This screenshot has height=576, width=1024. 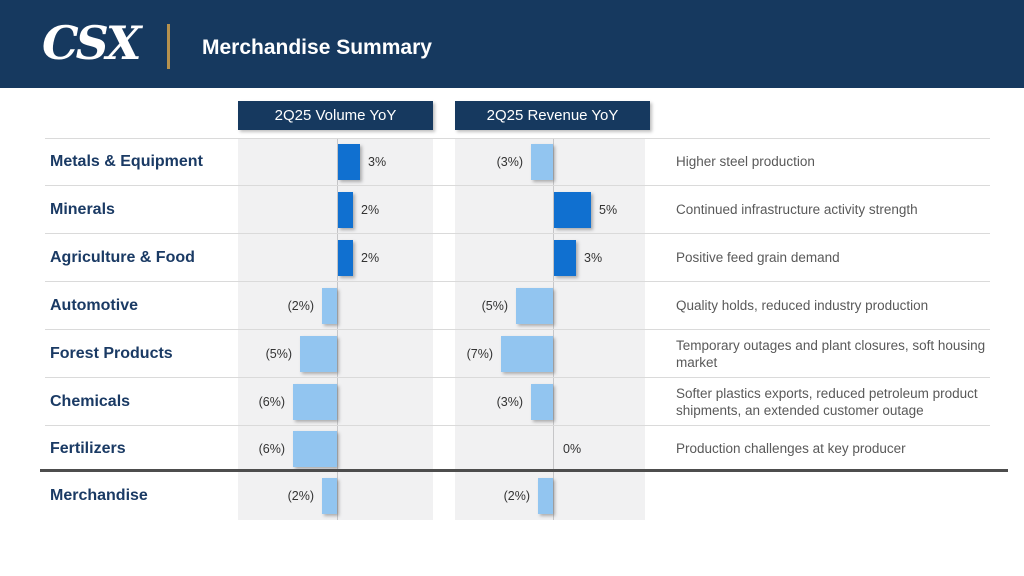 What do you see at coordinates (317, 47) in the screenshot?
I see `page-title: Merchandise Summary` at bounding box center [317, 47].